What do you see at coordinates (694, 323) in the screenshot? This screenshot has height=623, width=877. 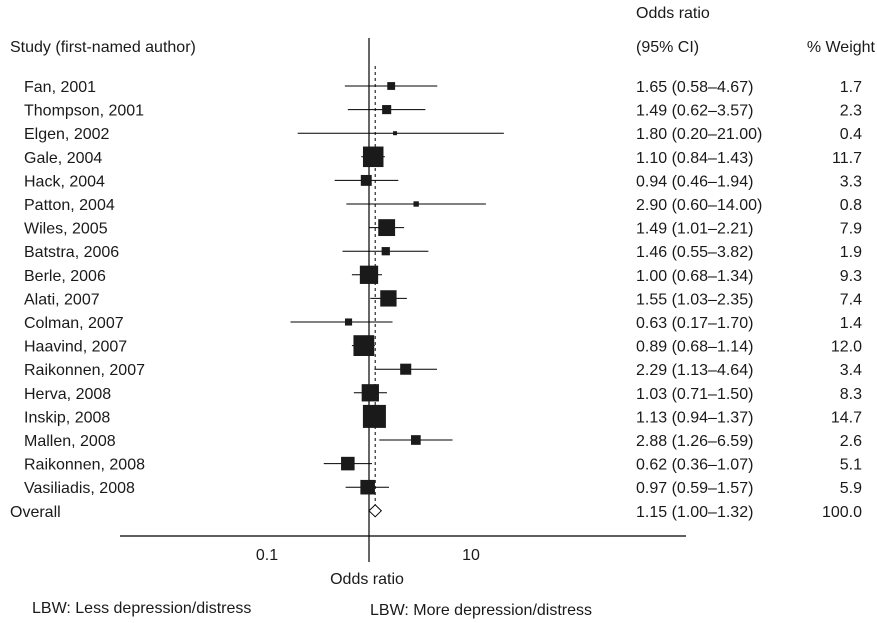 I see `odds-ratio-ci-value: 0.63 (0.17–1.70)` at bounding box center [694, 323].